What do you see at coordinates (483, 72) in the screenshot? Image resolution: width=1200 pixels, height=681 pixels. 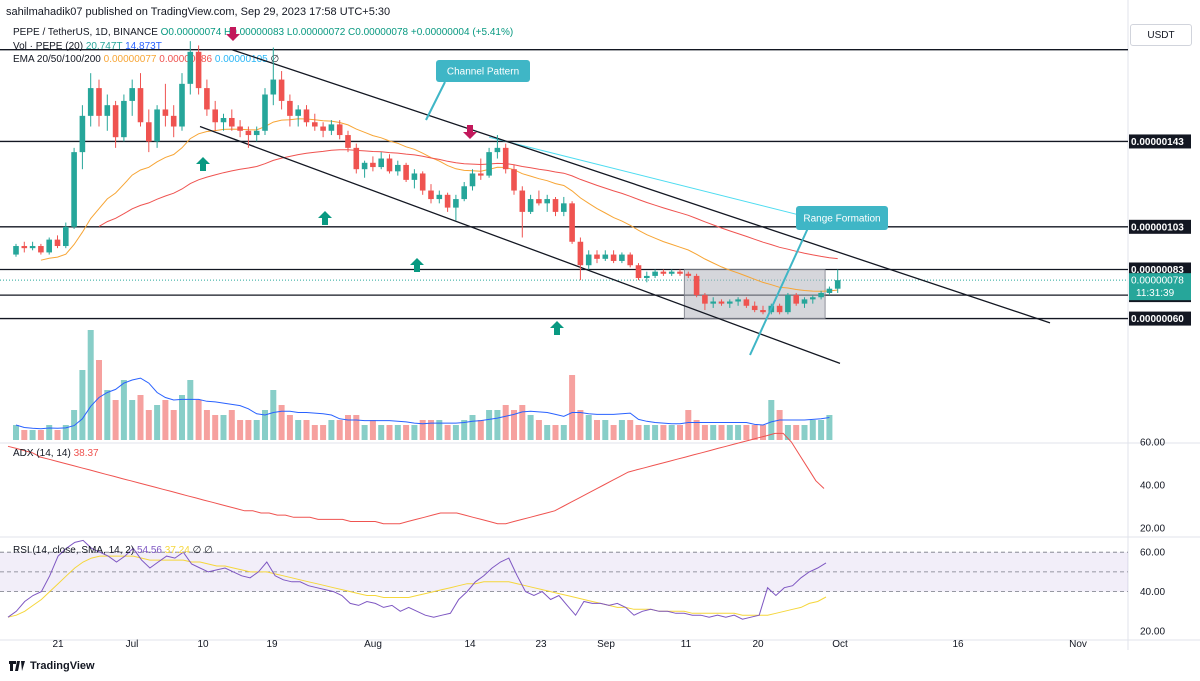 I see `channel-pattern-annotation-label: Channel Pattern` at bounding box center [483, 72].